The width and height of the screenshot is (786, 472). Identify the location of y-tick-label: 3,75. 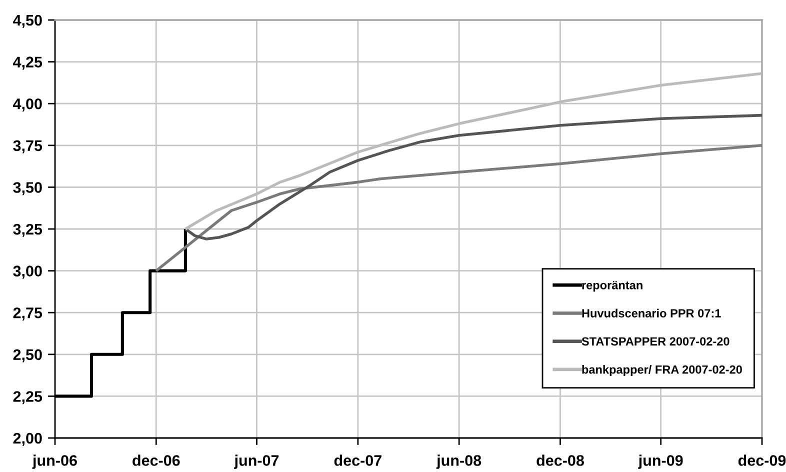
(27, 147).